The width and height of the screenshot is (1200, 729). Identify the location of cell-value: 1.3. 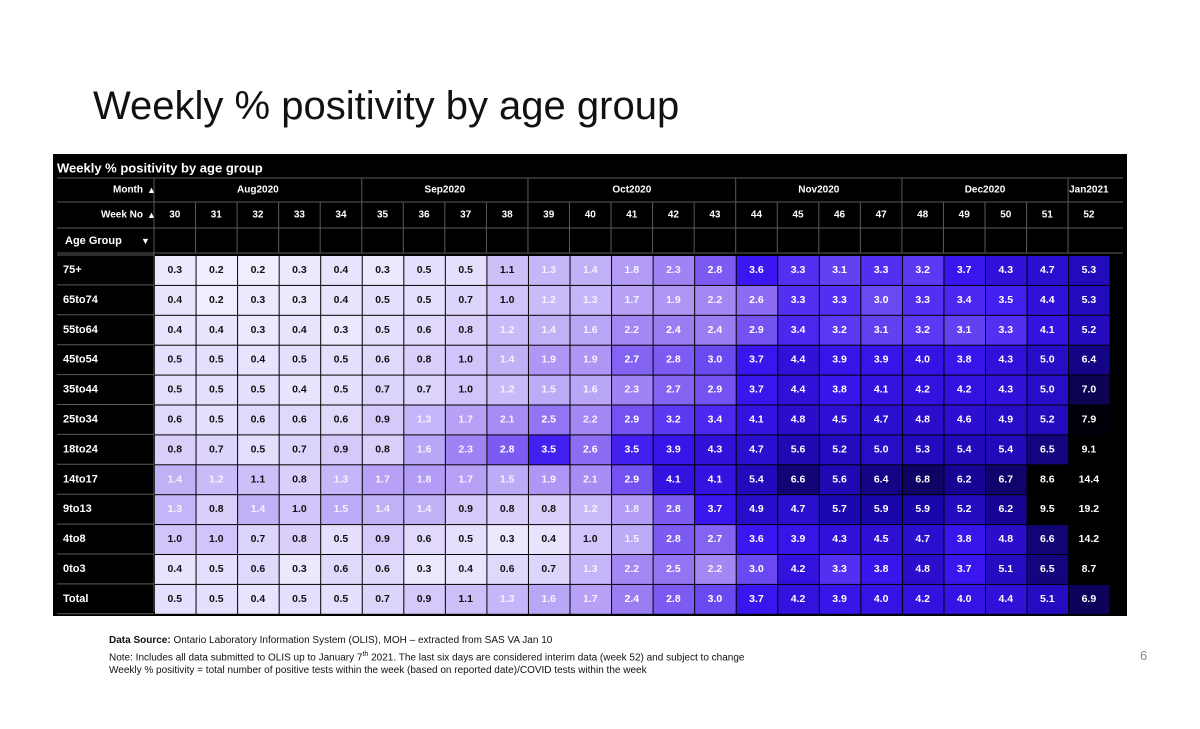
(548, 270).